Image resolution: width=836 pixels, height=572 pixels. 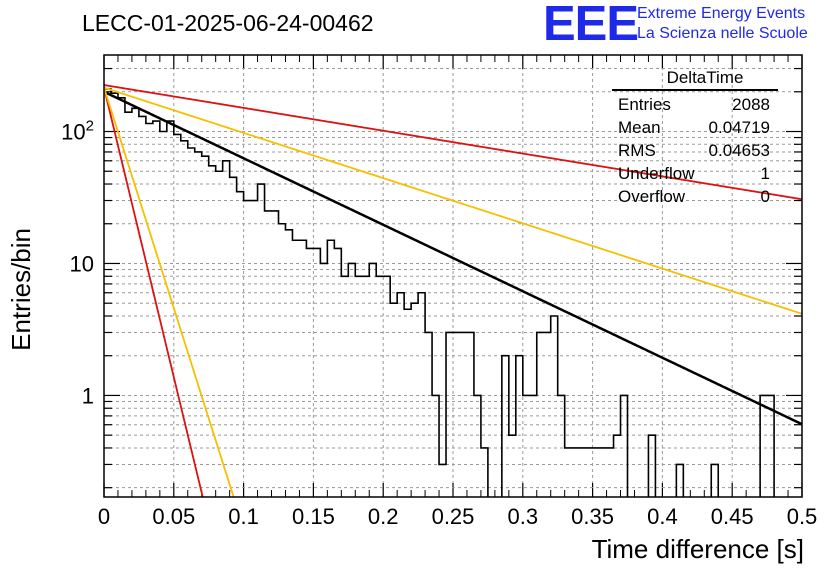 What do you see at coordinates (243, 516) in the screenshot?
I see `x-tick-label: 0.1` at bounding box center [243, 516].